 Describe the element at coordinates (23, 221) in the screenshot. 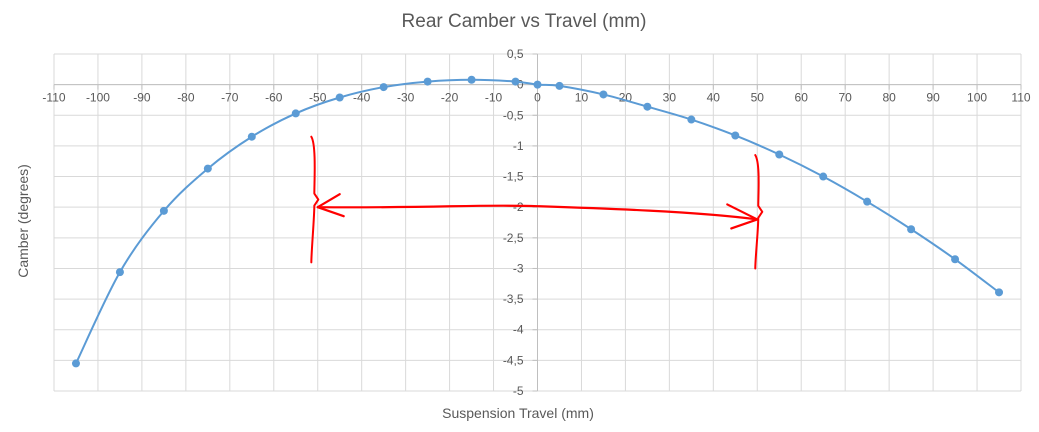

I see `y-axis-title: Camber (degrees)` at that location.